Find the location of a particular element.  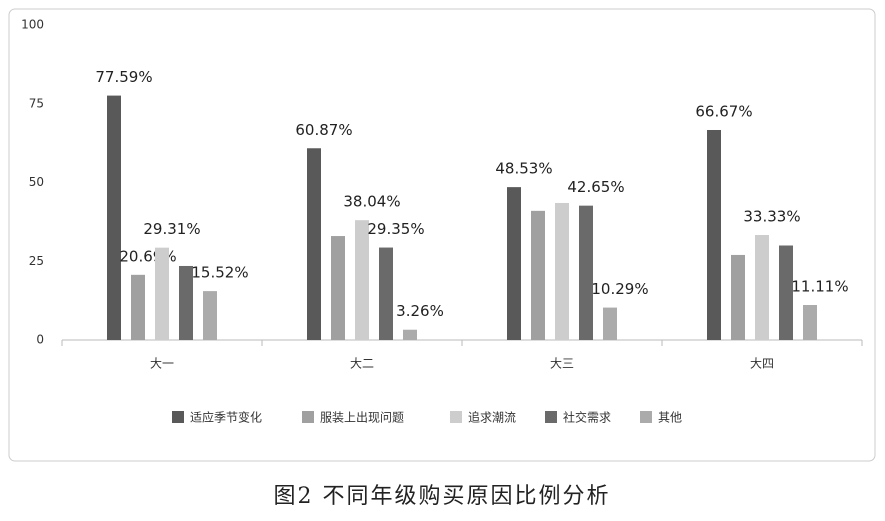

x-tick-label: 大四 is located at coordinates (762, 364).